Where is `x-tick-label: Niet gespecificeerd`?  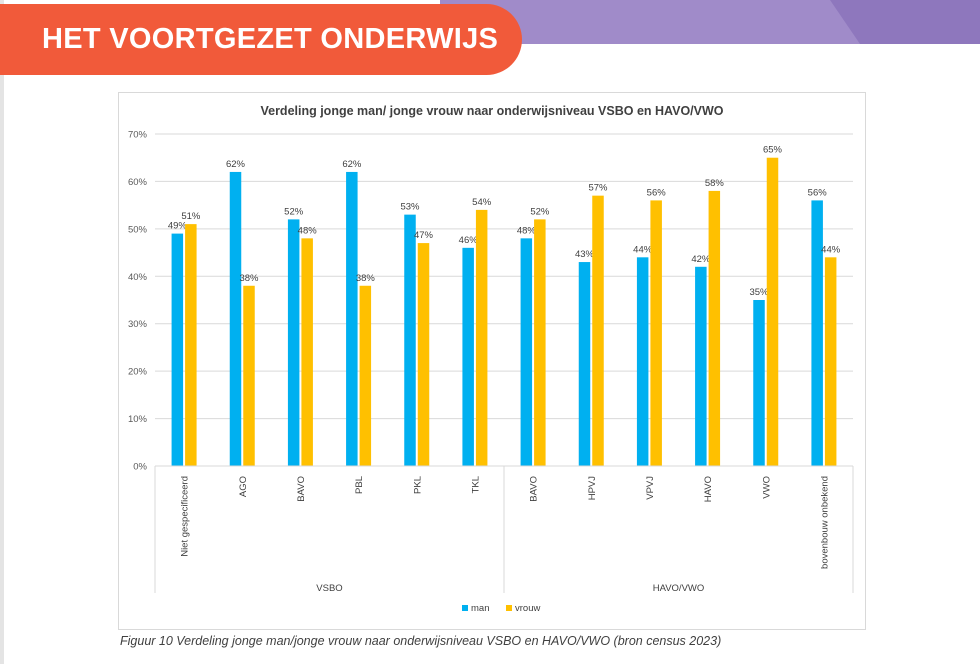
x-tick-label: Niet gespecificeerd is located at coordinates (185, 516).